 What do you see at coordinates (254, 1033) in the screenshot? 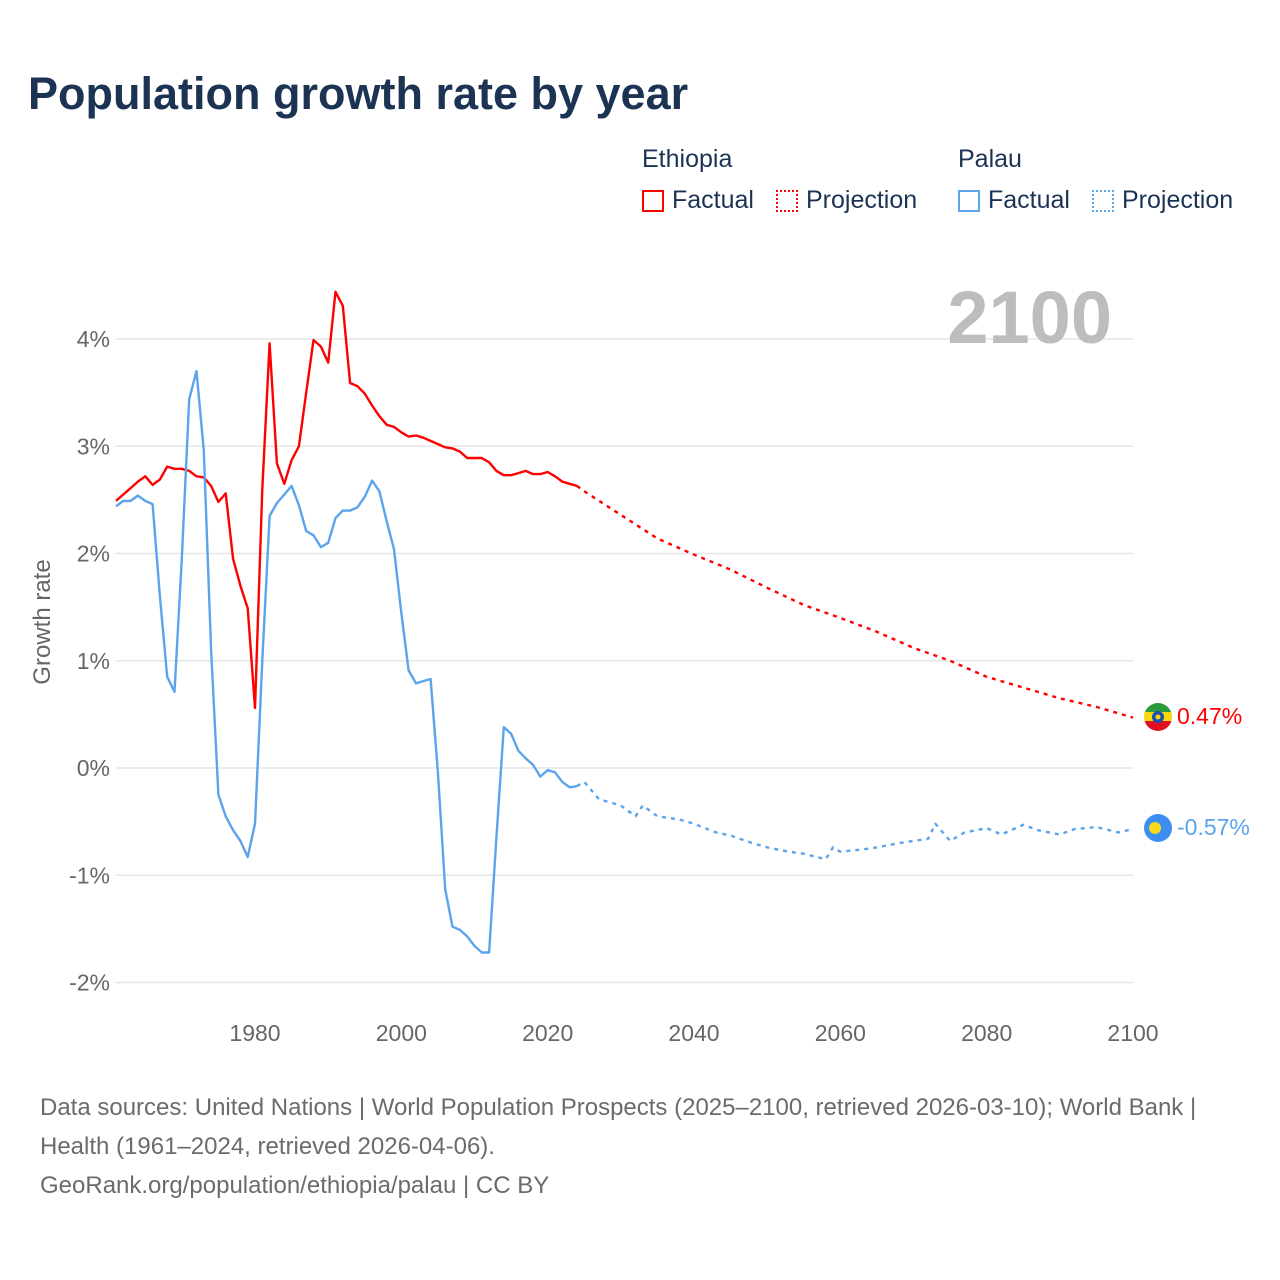
I see `x-tick-label: 1980` at bounding box center [254, 1033].